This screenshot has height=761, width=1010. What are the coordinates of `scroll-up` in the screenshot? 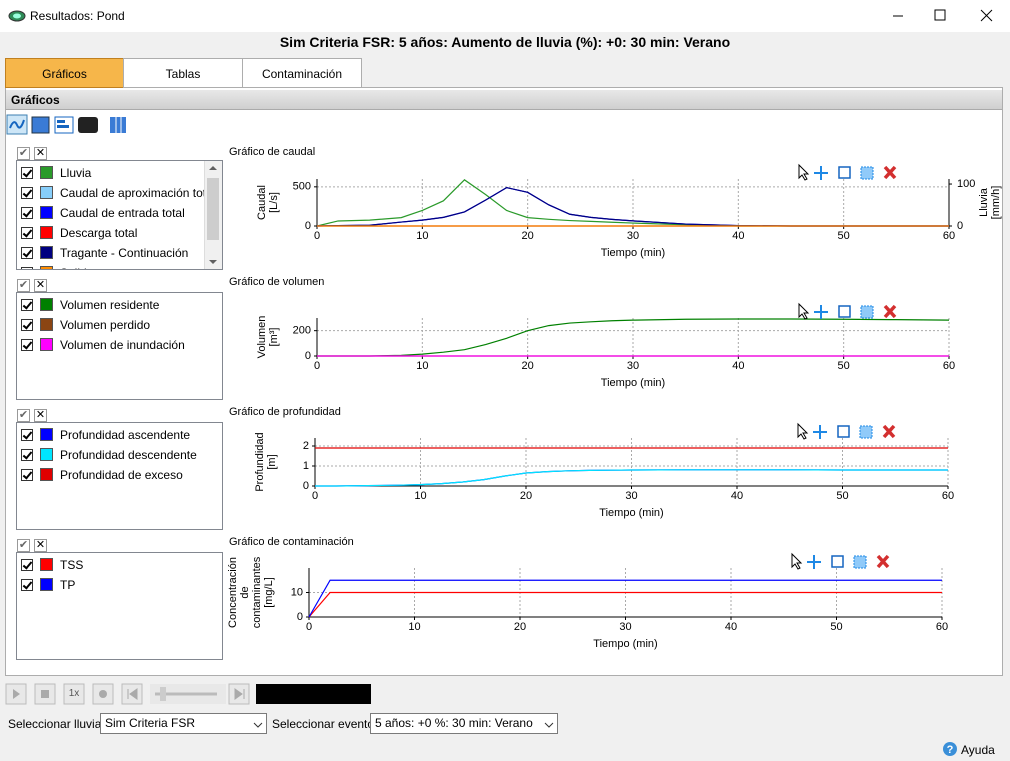 It's located at (213, 168).